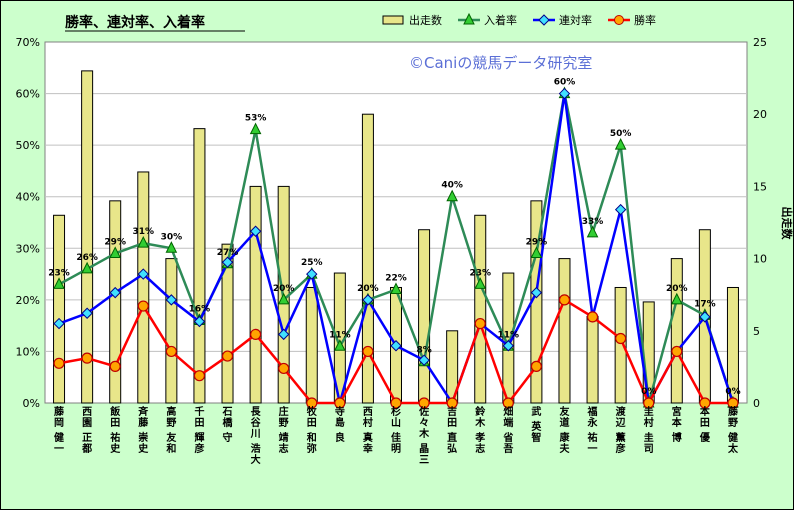 Image resolution: width=794 pixels, height=510 pixels. What do you see at coordinates (171, 437) in the screenshot?
I see `category-char: 友` at bounding box center [171, 437].